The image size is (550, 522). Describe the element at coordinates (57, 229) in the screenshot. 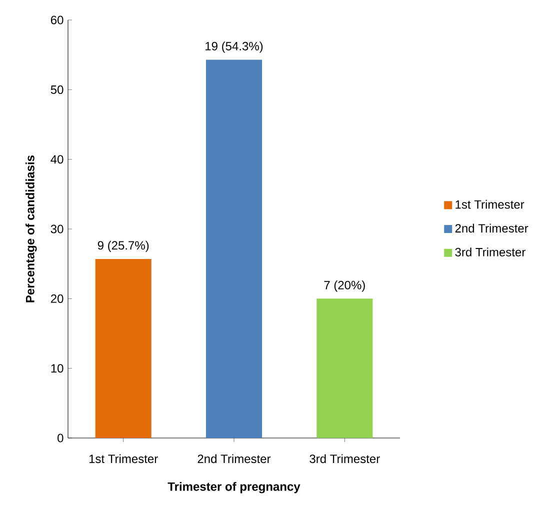

I see `y-tick-label: 30` at that location.